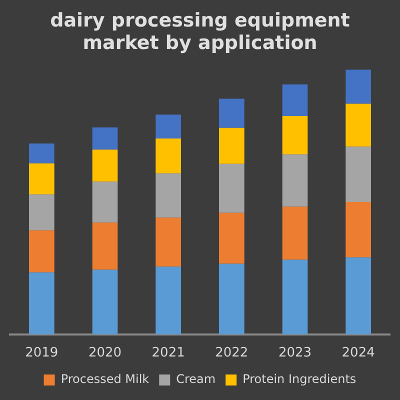  I want to click on x-tick-label: 2020, so click(105, 353).